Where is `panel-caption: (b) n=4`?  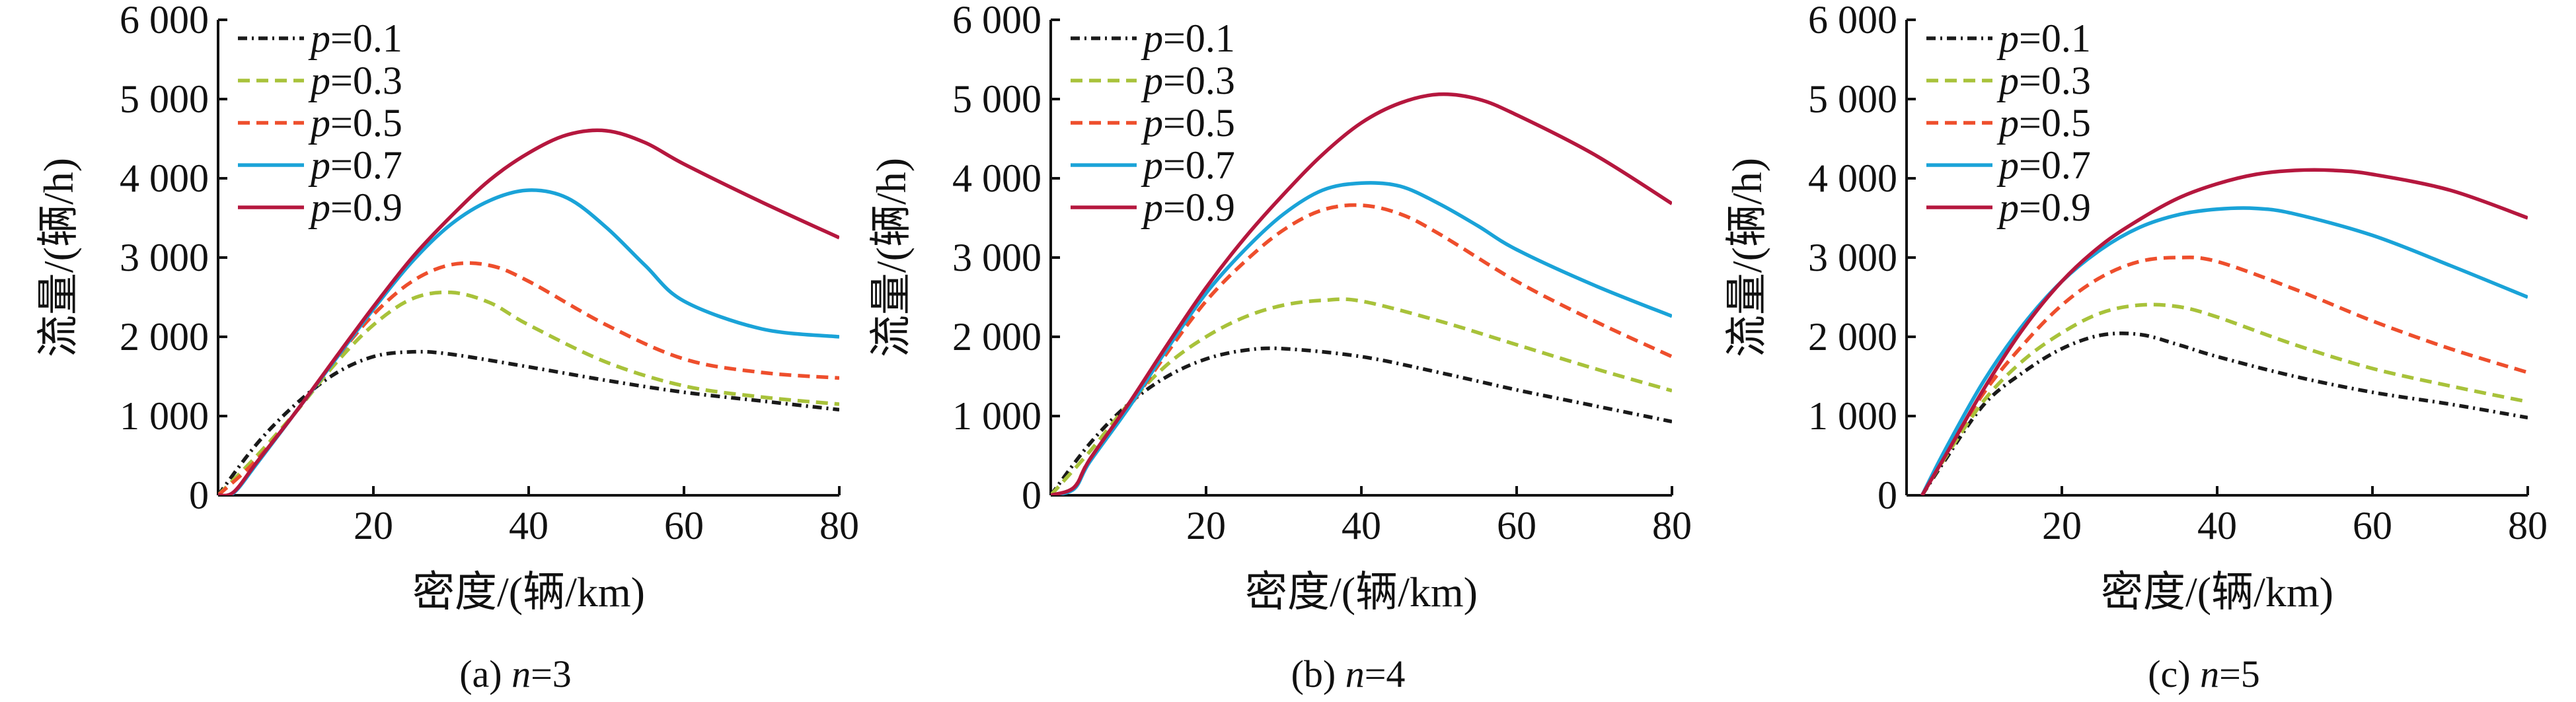 panel-caption: (b) n=4 is located at coordinates (1348, 674).